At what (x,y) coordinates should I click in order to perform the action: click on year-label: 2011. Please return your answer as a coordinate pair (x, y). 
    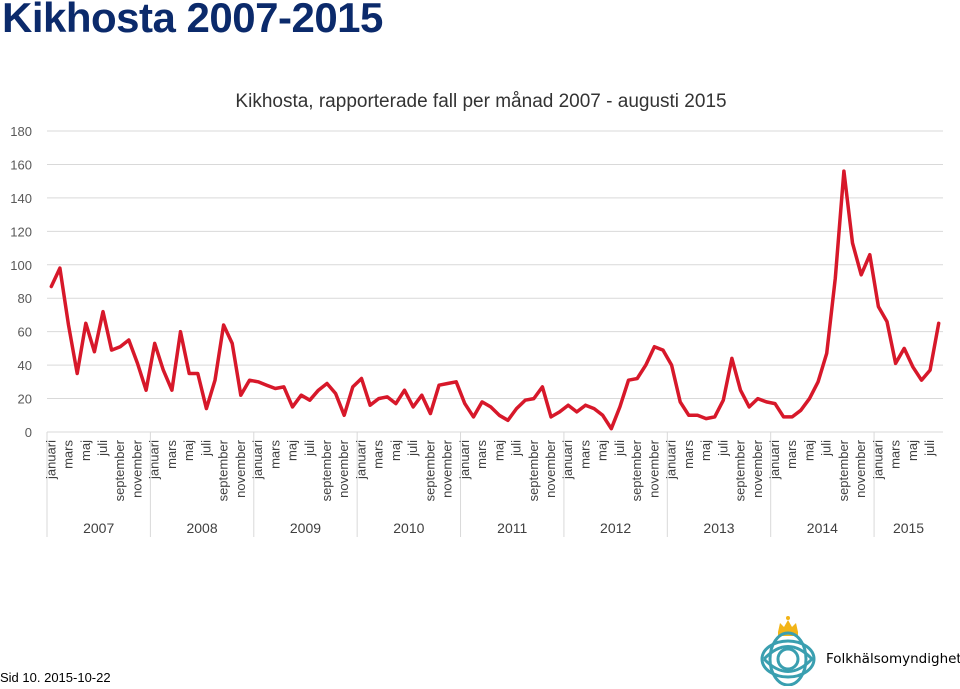
    Looking at the image, I should click on (512, 528).